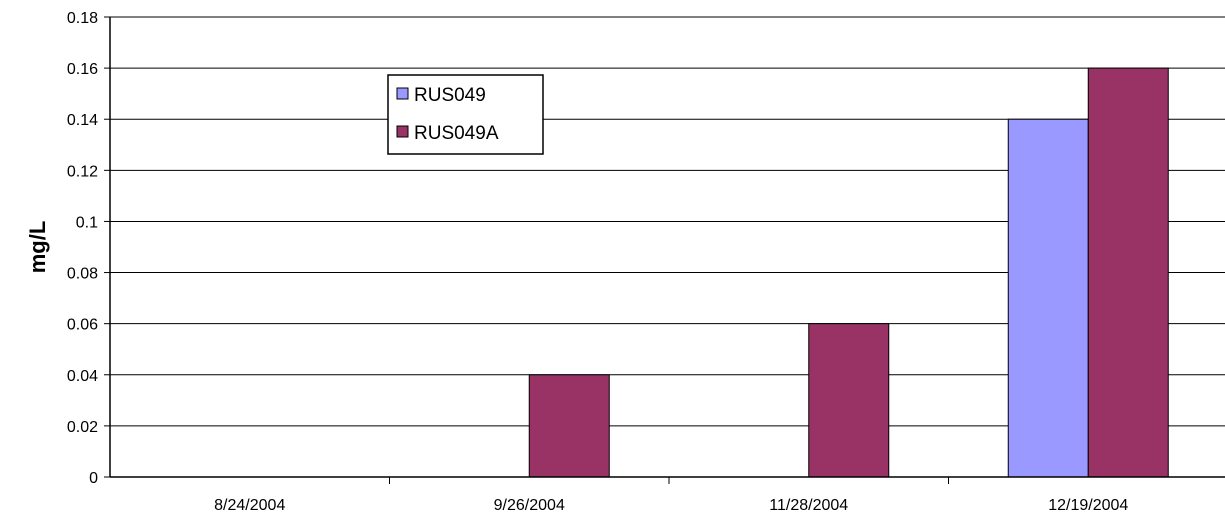 The image size is (1225, 521). I want to click on y-tick-label: 0.16, so click(82, 69).